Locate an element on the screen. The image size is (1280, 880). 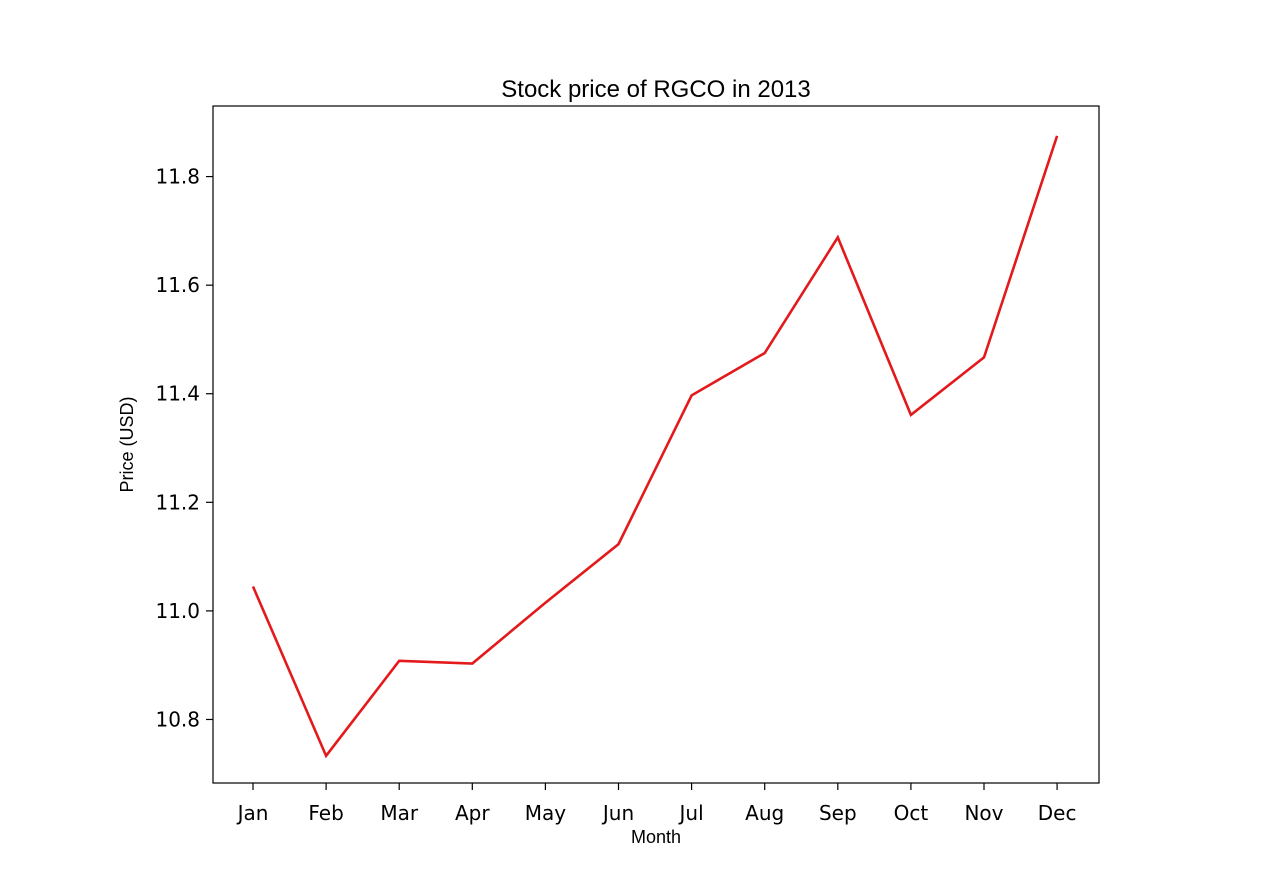
y-tick-label: 11.6 is located at coordinates (177, 285).